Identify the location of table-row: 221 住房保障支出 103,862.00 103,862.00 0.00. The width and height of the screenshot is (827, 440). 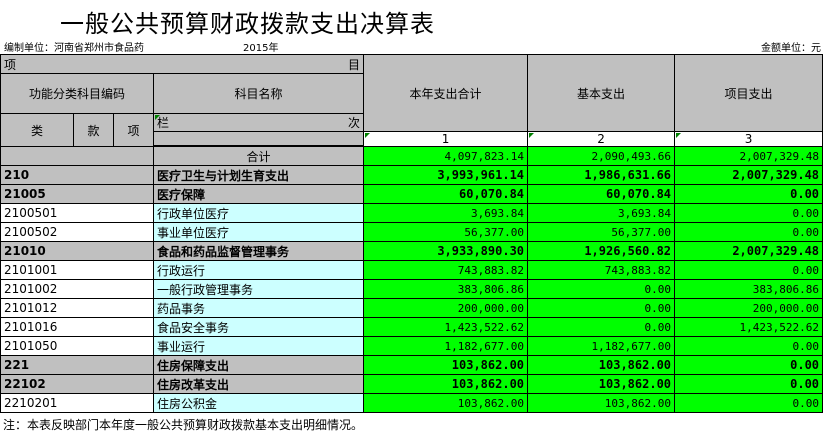
(412, 365).